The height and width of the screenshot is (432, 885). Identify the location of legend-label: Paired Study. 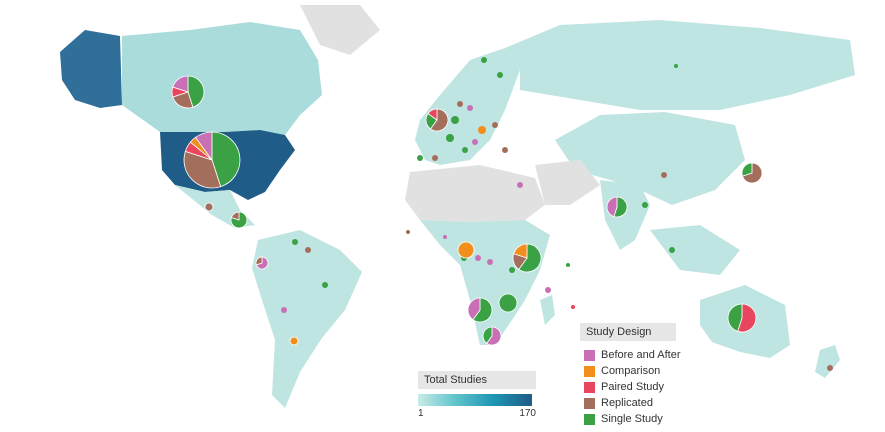
(632, 387).